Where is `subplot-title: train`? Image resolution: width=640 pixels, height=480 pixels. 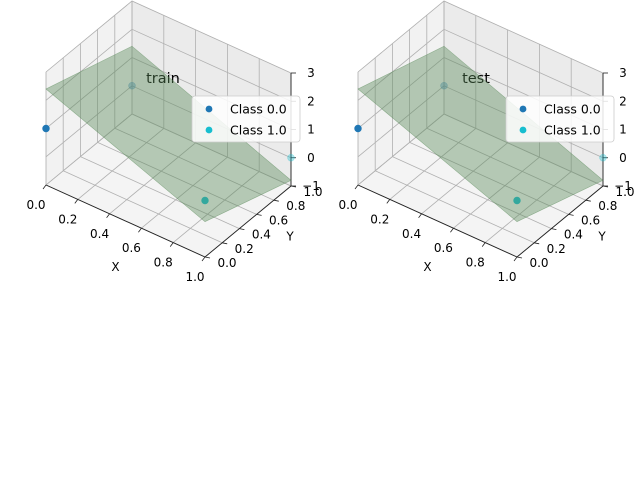
subplot-title: train is located at coordinates (163, 79).